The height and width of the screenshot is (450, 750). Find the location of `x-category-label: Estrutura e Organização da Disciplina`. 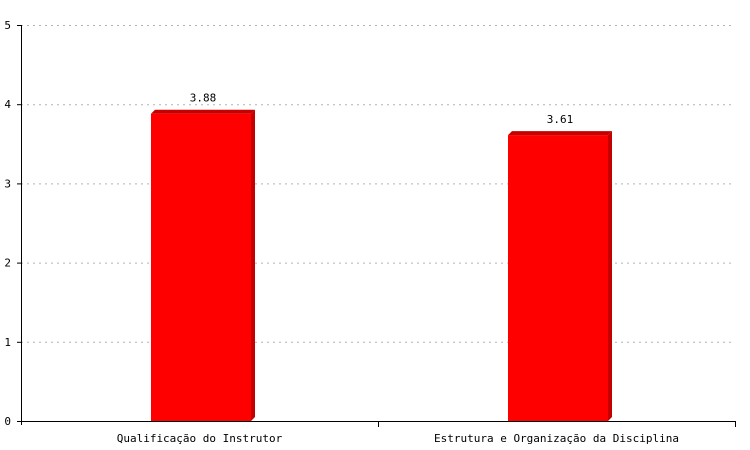

x-category-label: Estrutura e Organização da Disciplina is located at coordinates (556, 438).